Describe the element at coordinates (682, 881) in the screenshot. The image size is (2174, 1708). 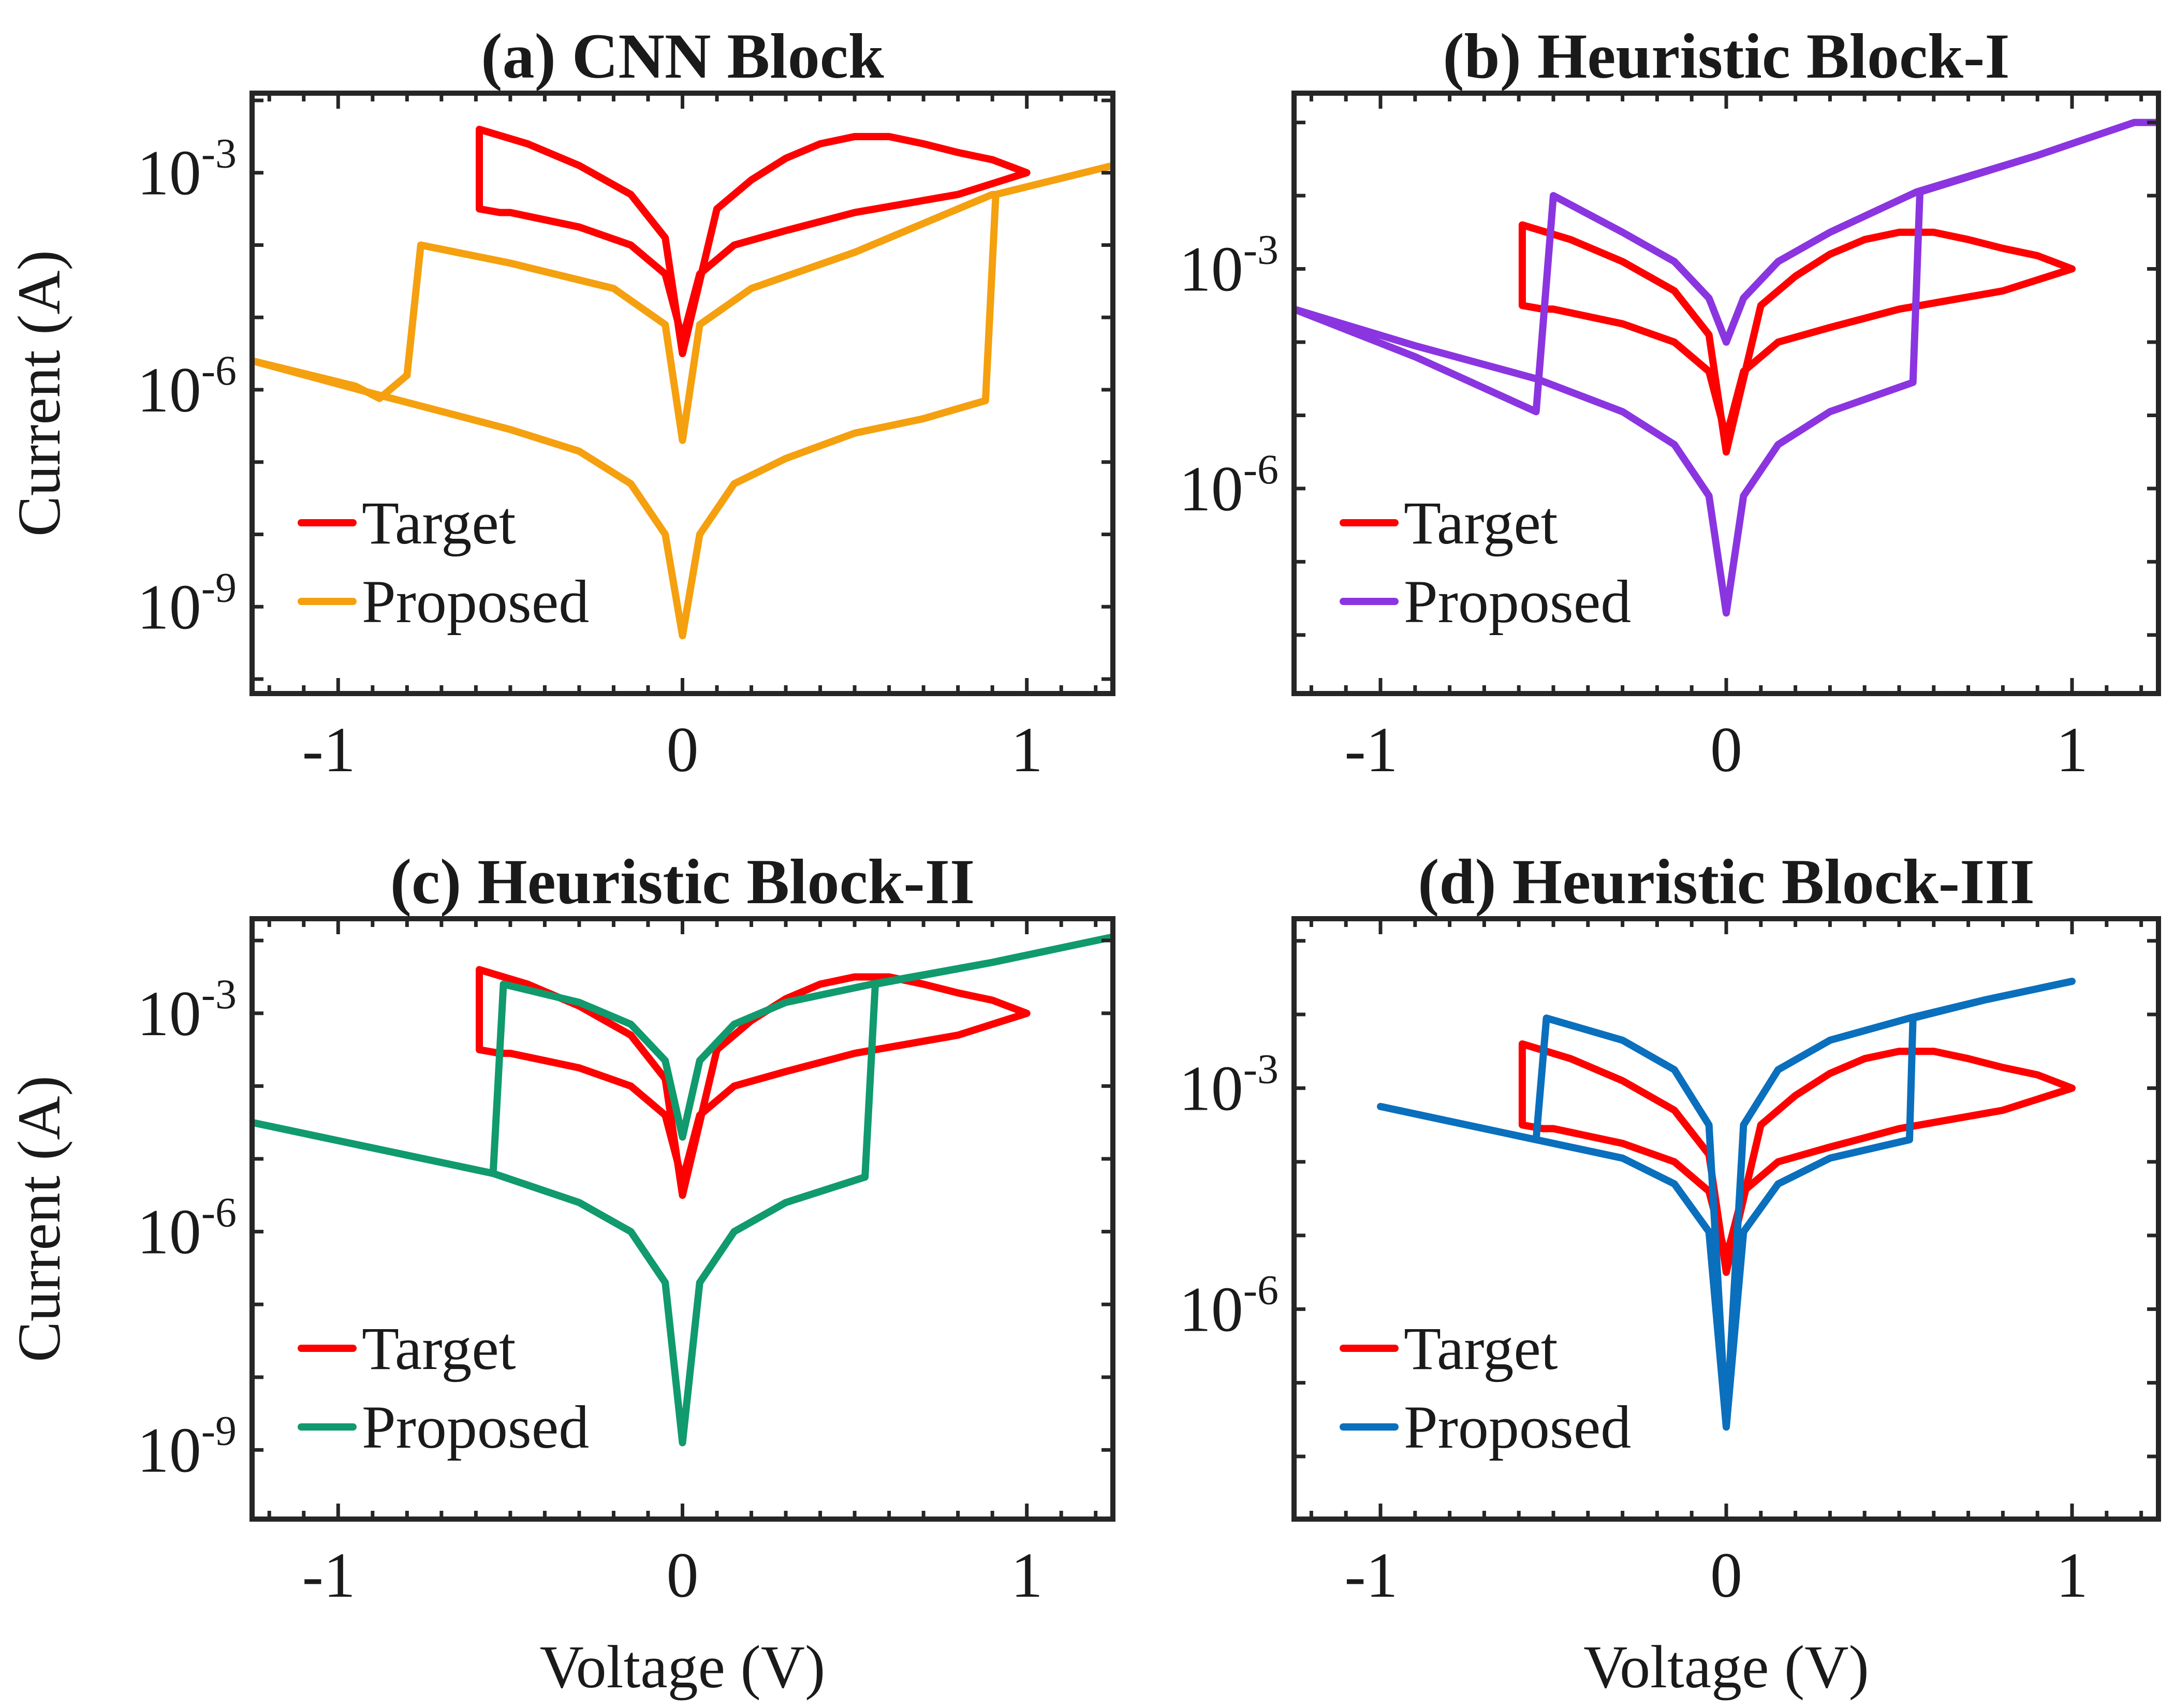
I see `panel-title: (c) Heuristic Block-II` at that location.